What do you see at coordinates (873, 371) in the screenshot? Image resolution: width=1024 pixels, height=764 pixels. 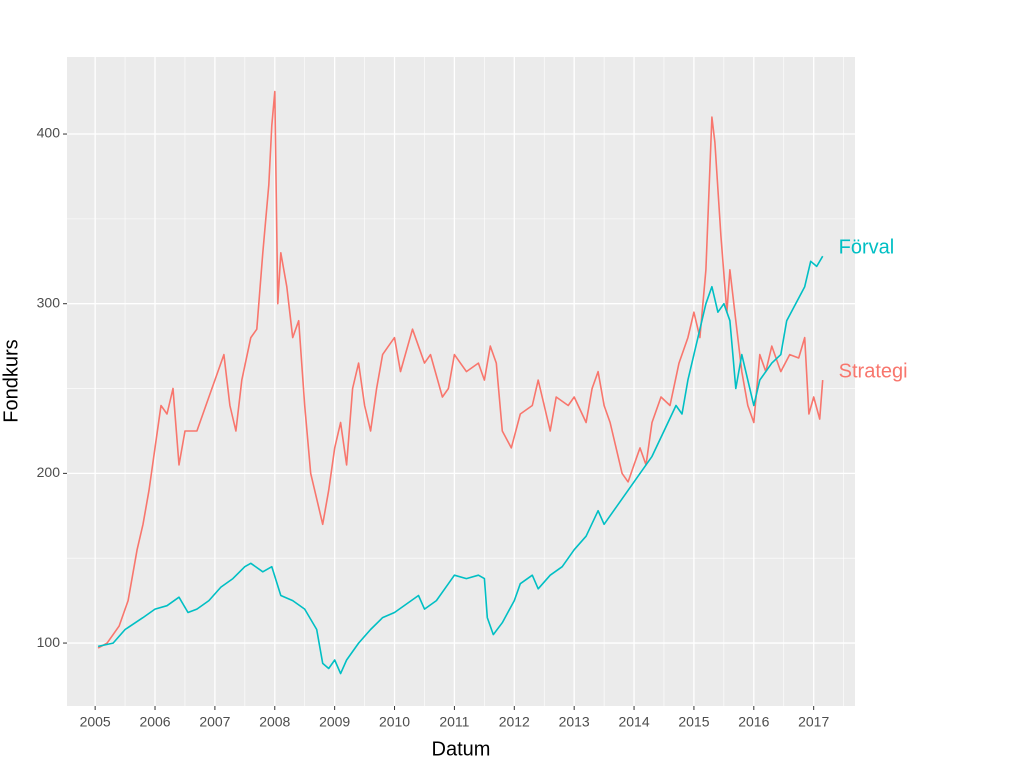 I see `series-label: Strategi` at bounding box center [873, 371].